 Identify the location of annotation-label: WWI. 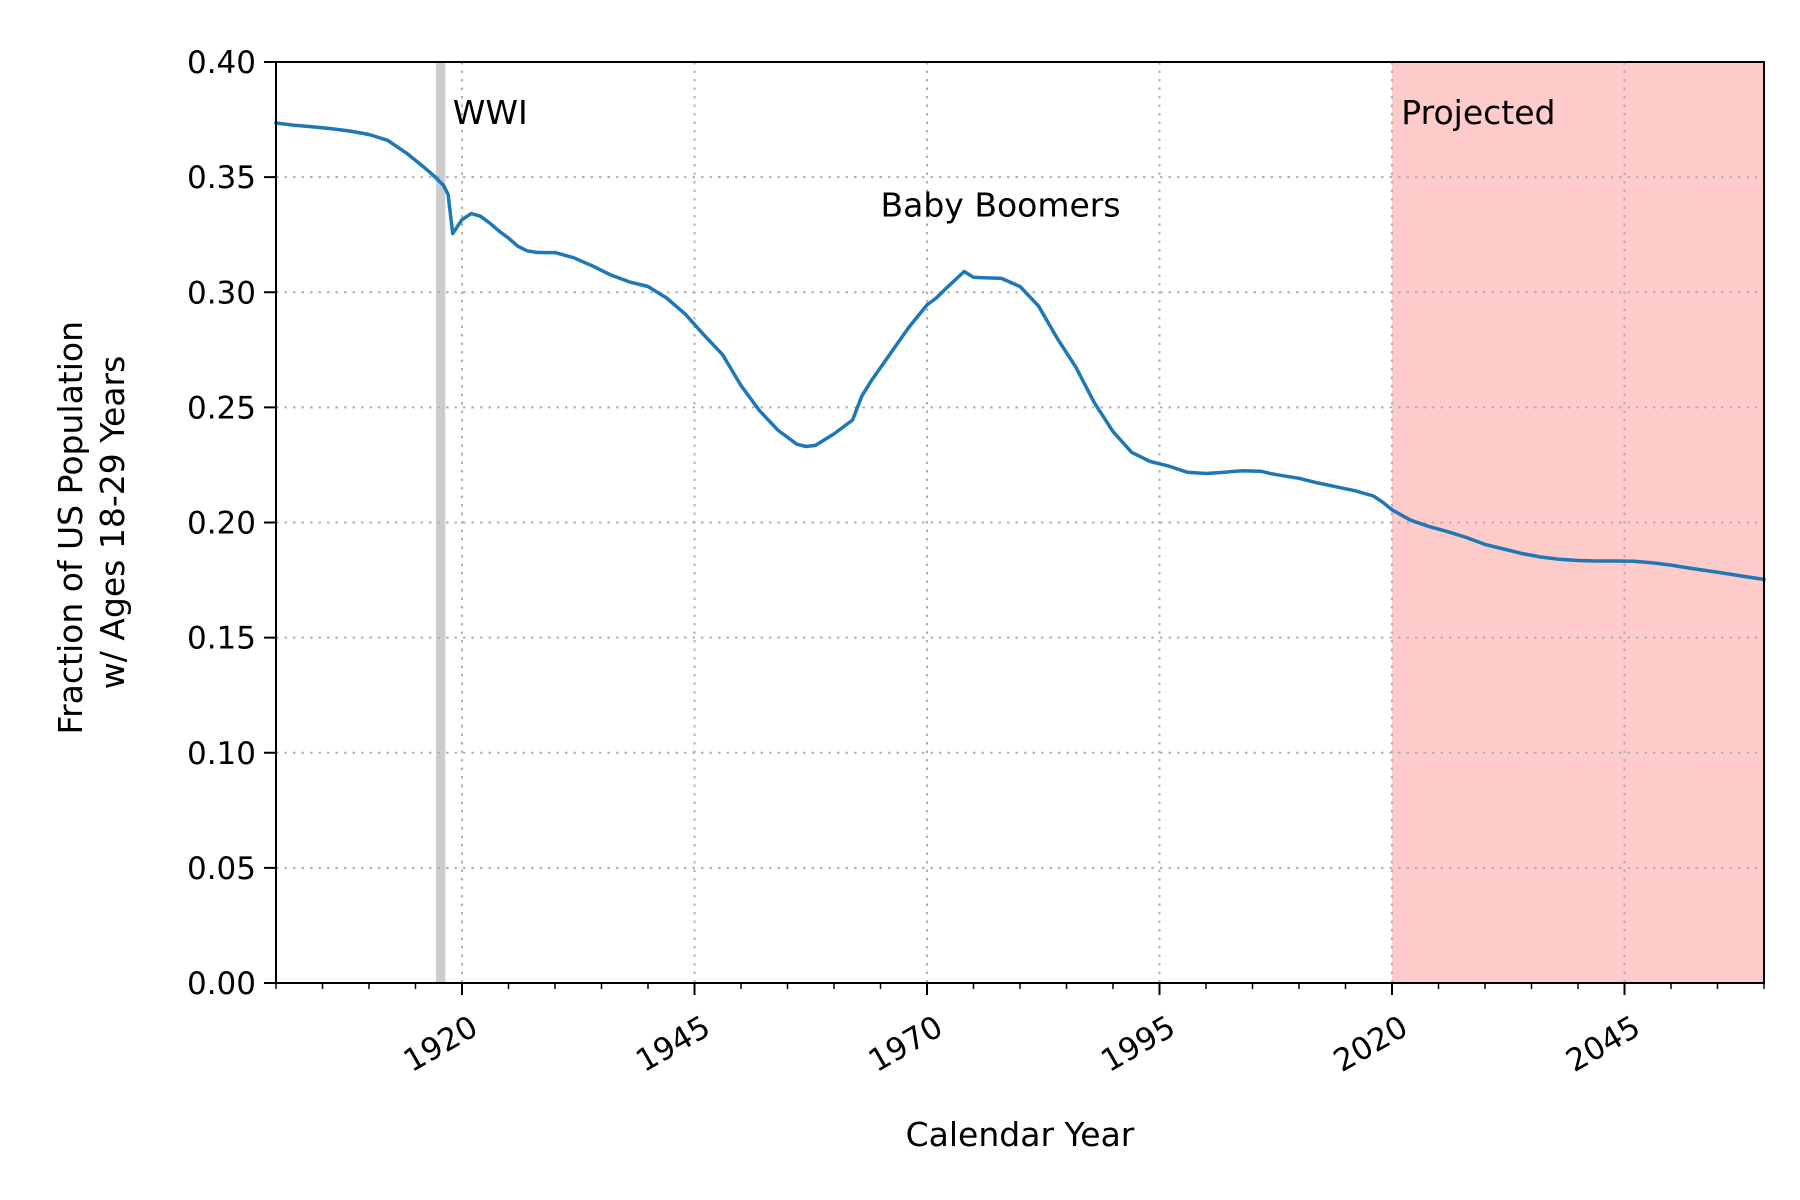
(490, 112).